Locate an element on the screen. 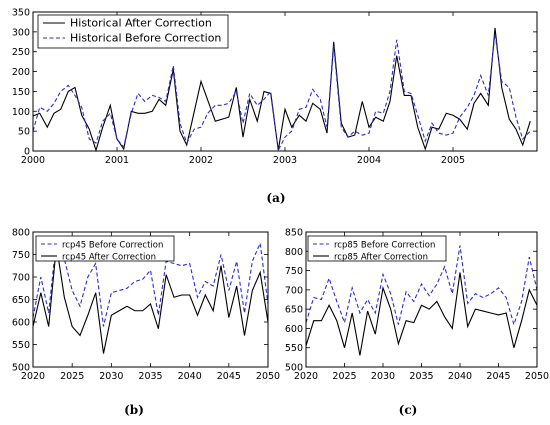 The width and height of the screenshot is (550, 425). legend-label: rcp45 Before Correction is located at coordinates (112, 246).